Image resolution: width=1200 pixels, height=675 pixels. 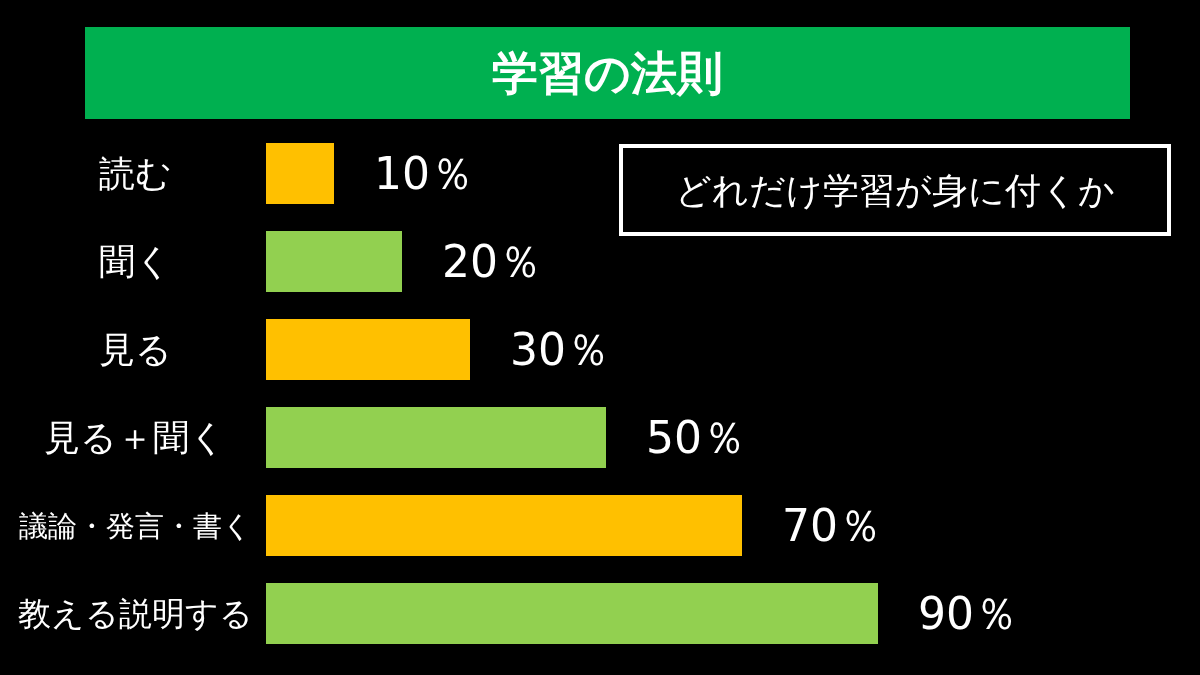 What do you see at coordinates (135, 261) in the screenshot?
I see `y-tick-label: 聞く` at bounding box center [135, 261].